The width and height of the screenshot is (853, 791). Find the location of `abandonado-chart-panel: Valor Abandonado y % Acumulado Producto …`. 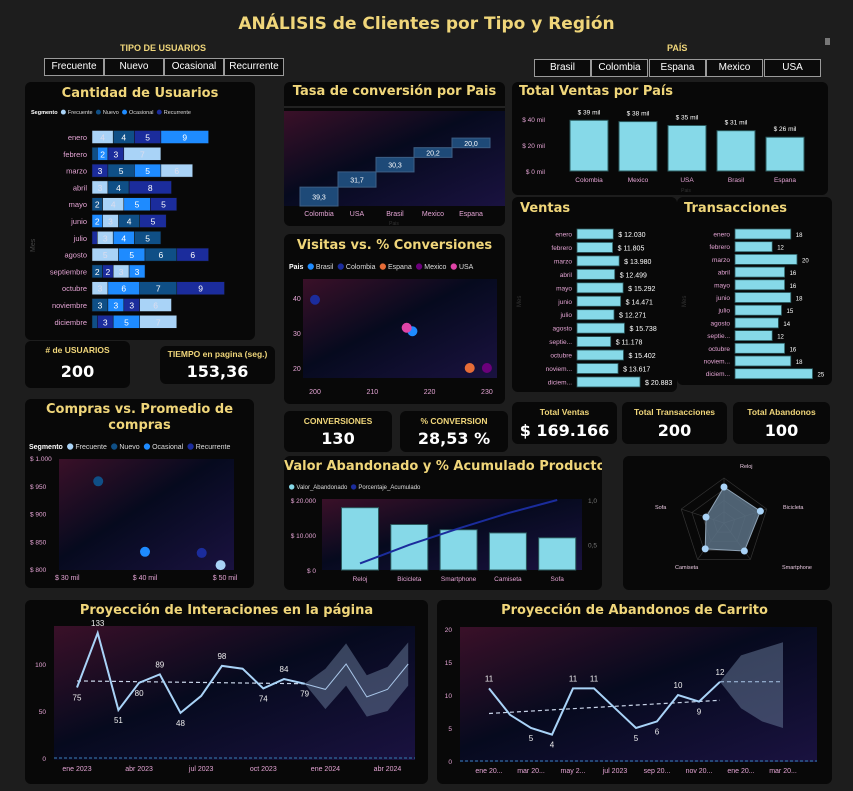

abandonado-chart-panel: Valor Abandonado y % Acumulado Producto … is located at coordinates (443, 523).